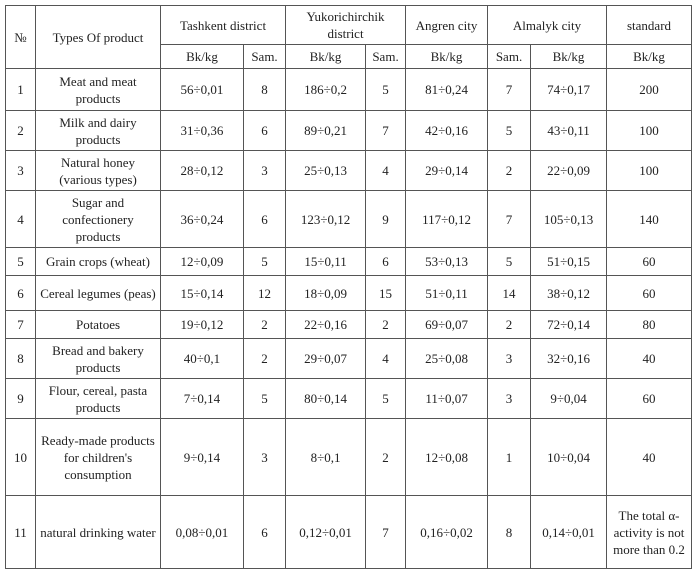  Describe the element at coordinates (326, 398) in the screenshot. I see `table-cell: 80÷0,14` at that location.